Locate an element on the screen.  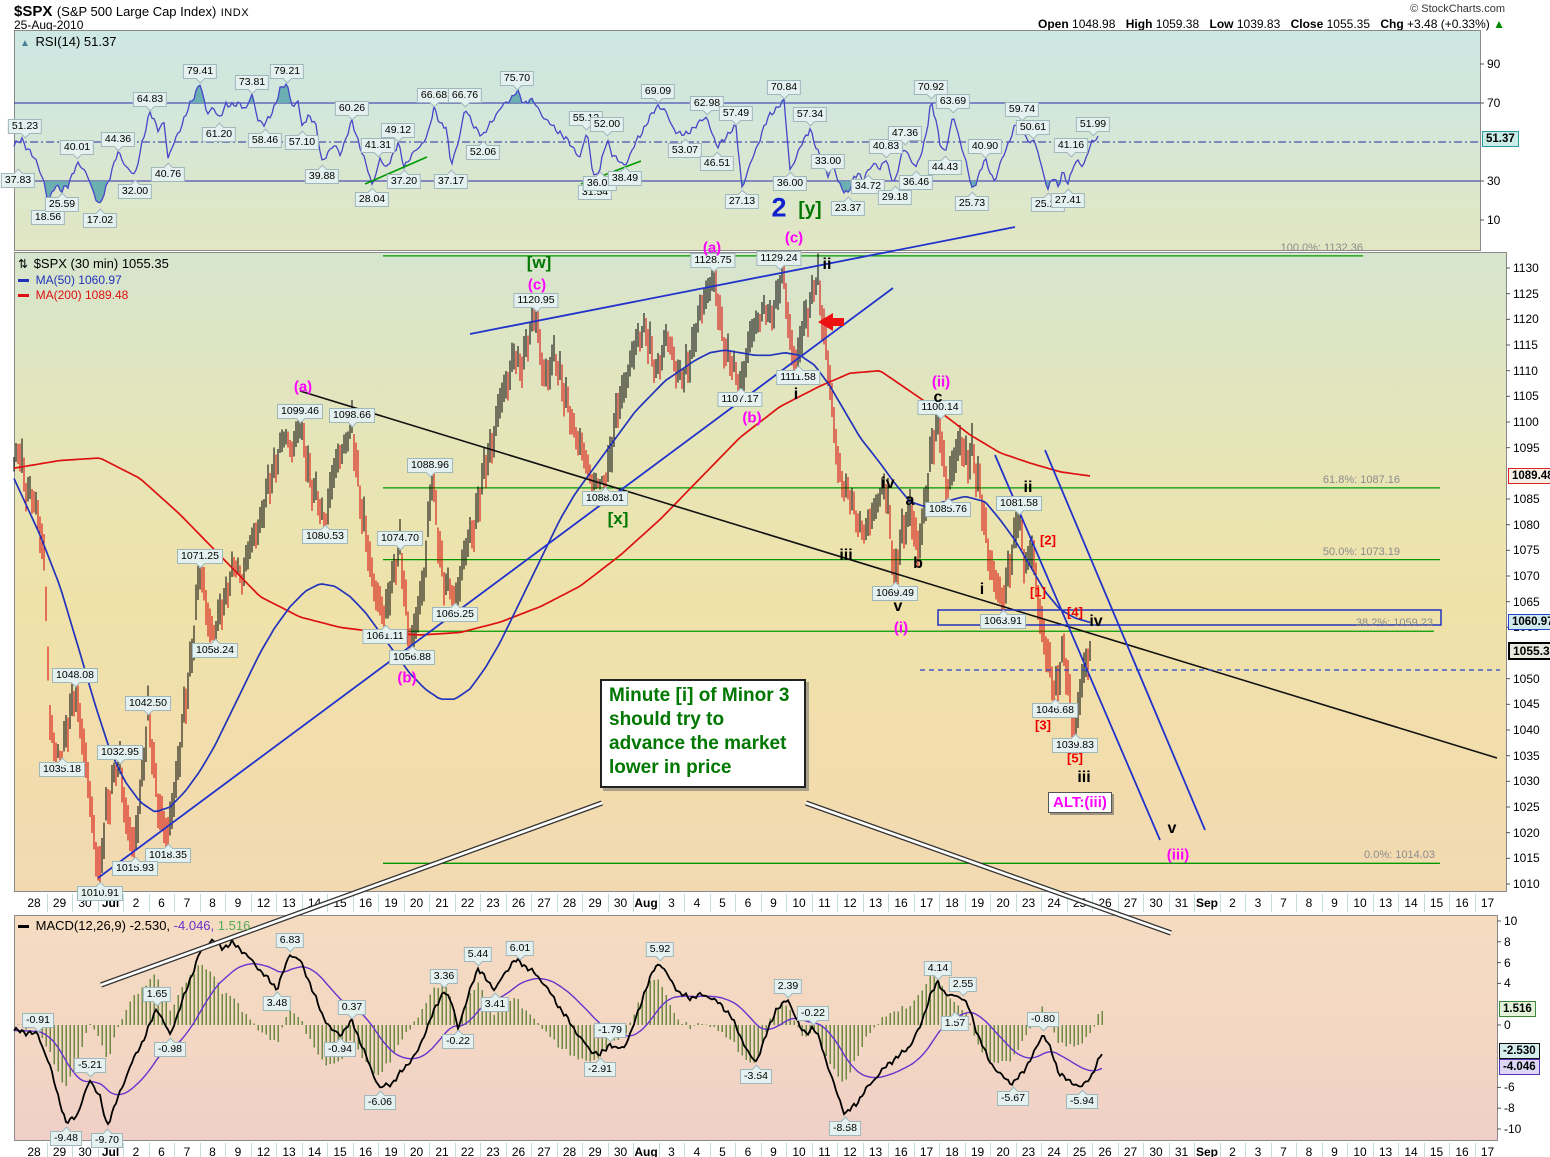
date-label: 31 is located at coordinates (1181, 1151).